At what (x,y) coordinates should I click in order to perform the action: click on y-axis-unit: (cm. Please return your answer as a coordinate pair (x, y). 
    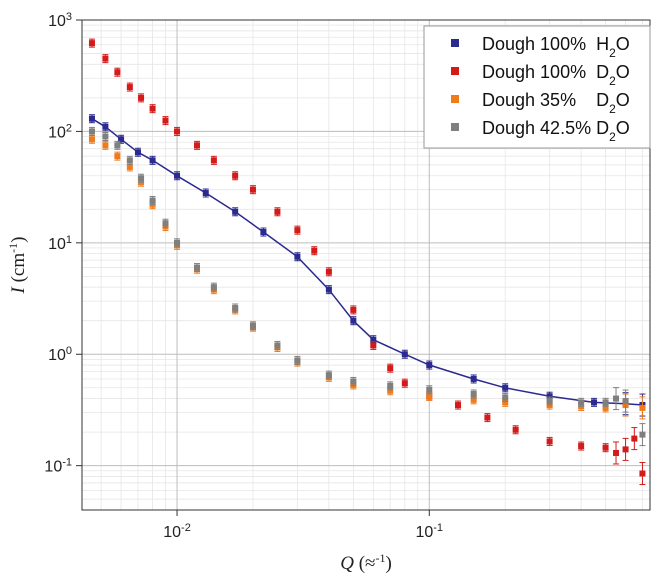
    Looking at the image, I should click on (18, 270).